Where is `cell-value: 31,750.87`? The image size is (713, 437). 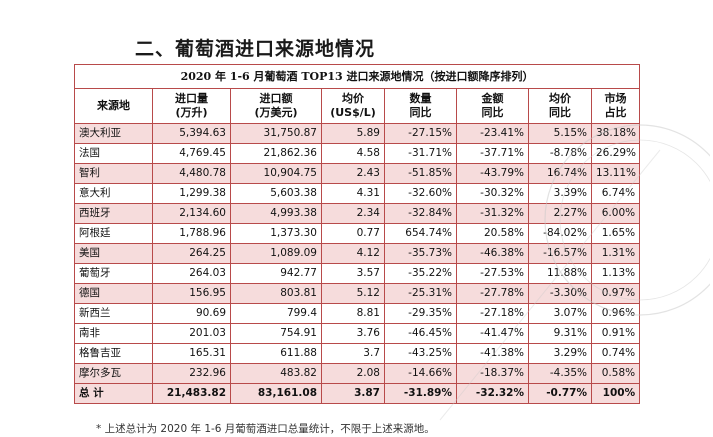
cell-value: 31,750.87 is located at coordinates (276, 133).